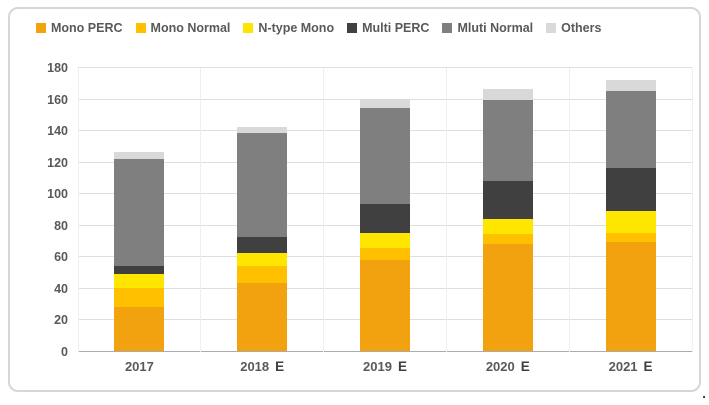 Image resolution: width=709 pixels, height=405 pixels. I want to click on x-axis-labels: 2017 2018 E 2019 E 2020 E 2021 E, so click(385, 370).